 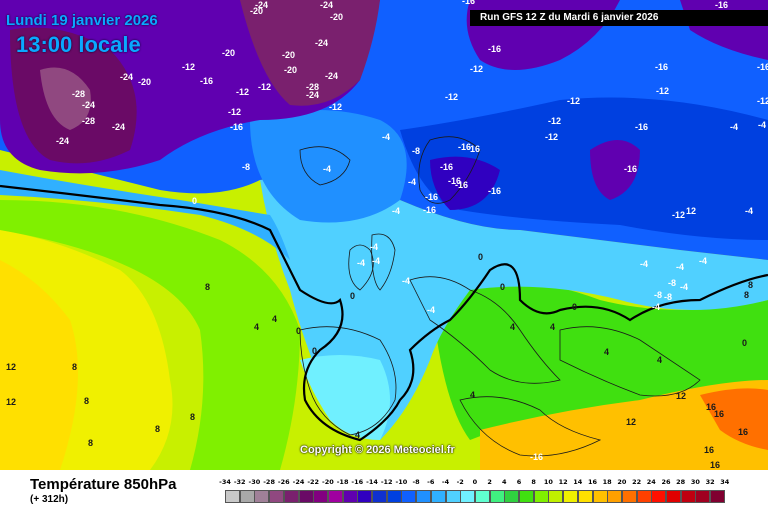 What do you see at coordinates (734, 419) in the screenshot?
I see `hot-zone-south-east` at bounding box center [734, 419].